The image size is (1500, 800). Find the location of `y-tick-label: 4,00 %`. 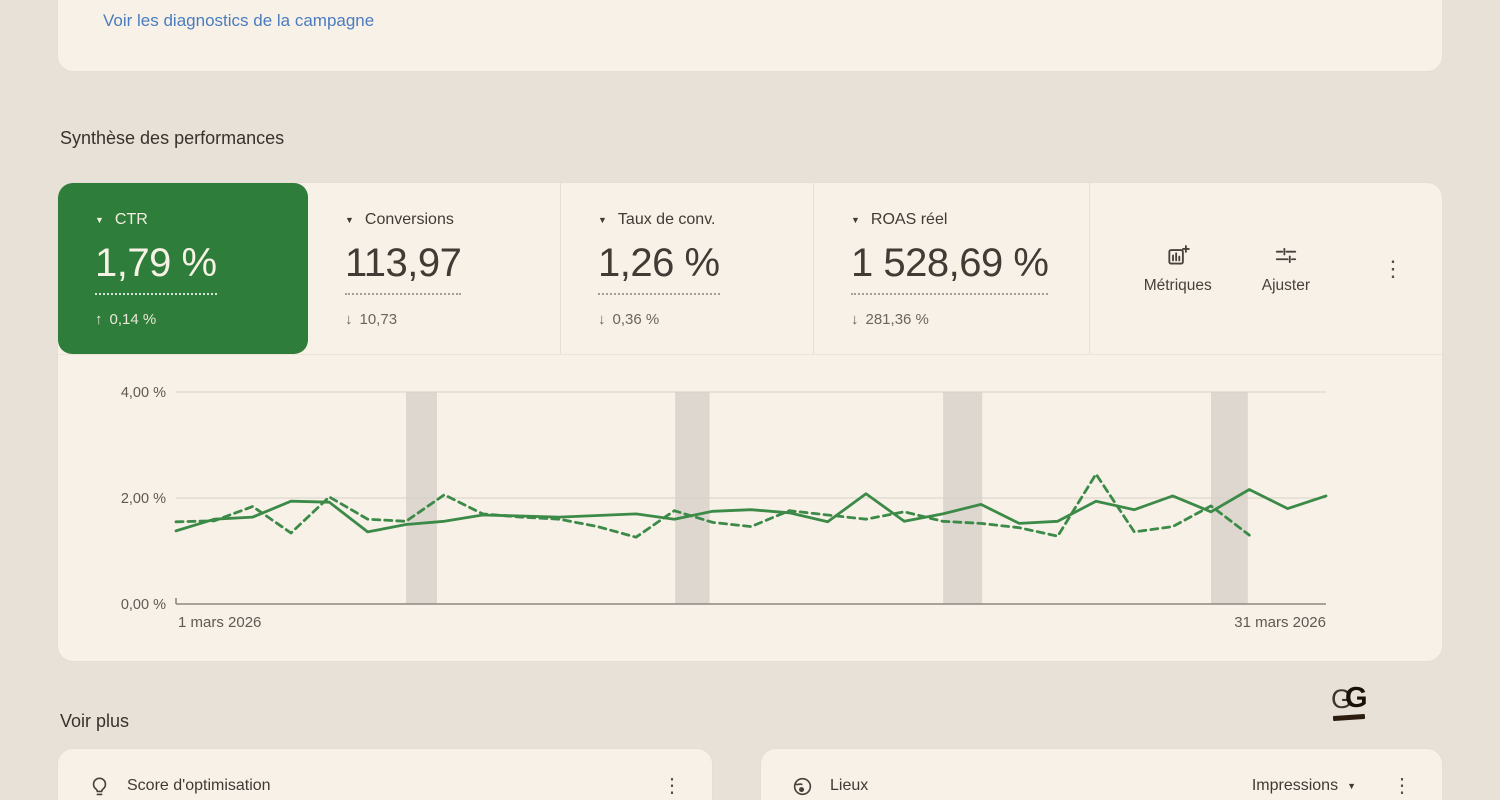

y-tick-label: 4,00 % is located at coordinates (143, 393).